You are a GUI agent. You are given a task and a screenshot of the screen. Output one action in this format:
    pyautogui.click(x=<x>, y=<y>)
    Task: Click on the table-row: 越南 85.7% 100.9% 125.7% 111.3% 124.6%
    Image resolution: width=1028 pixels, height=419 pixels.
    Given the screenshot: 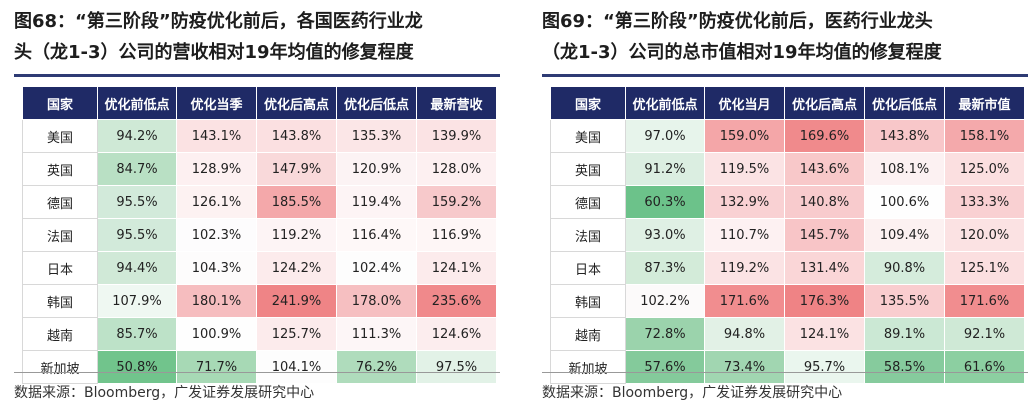 What is the action you would take?
    pyautogui.click(x=259, y=334)
    